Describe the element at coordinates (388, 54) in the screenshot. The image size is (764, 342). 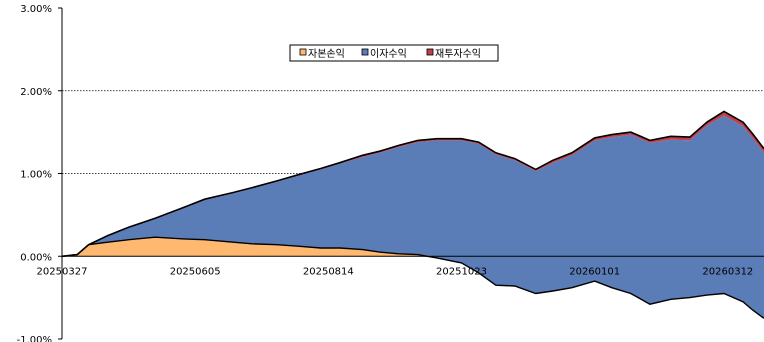
I see `legend-label-interest: 이자수익` at that location.